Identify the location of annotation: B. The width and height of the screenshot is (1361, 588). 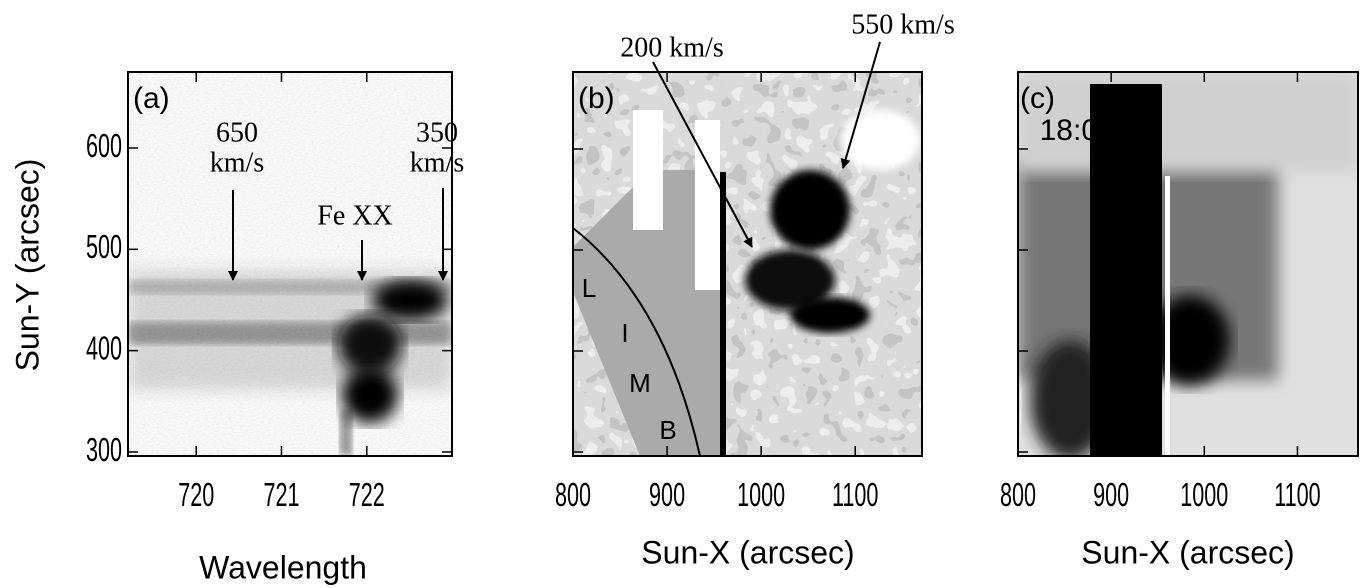
(667, 430).